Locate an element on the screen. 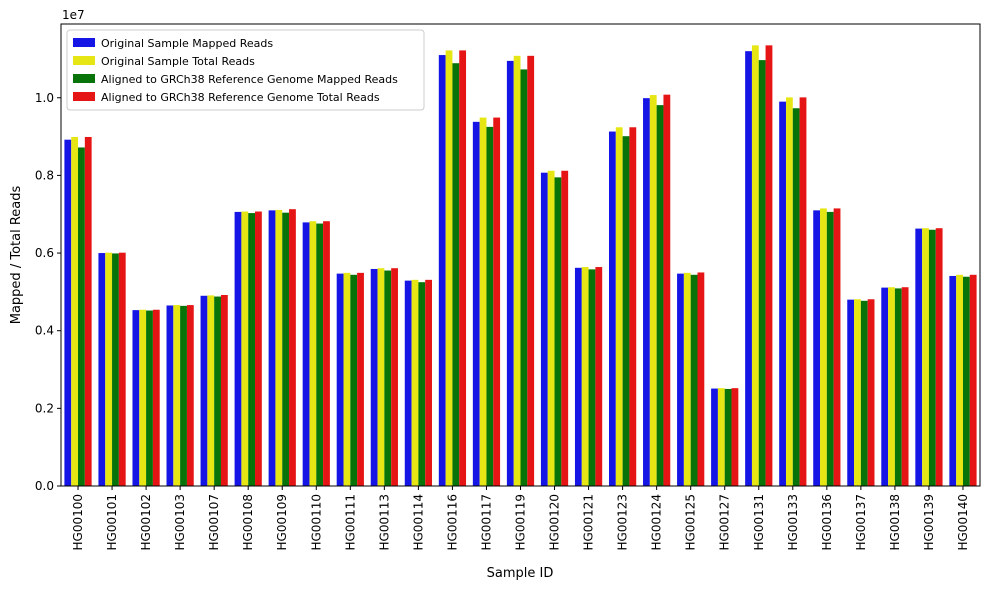 Image resolution: width=989 pixels, height=594 pixels. x-tick-label: HG00137 is located at coordinates (861, 522).